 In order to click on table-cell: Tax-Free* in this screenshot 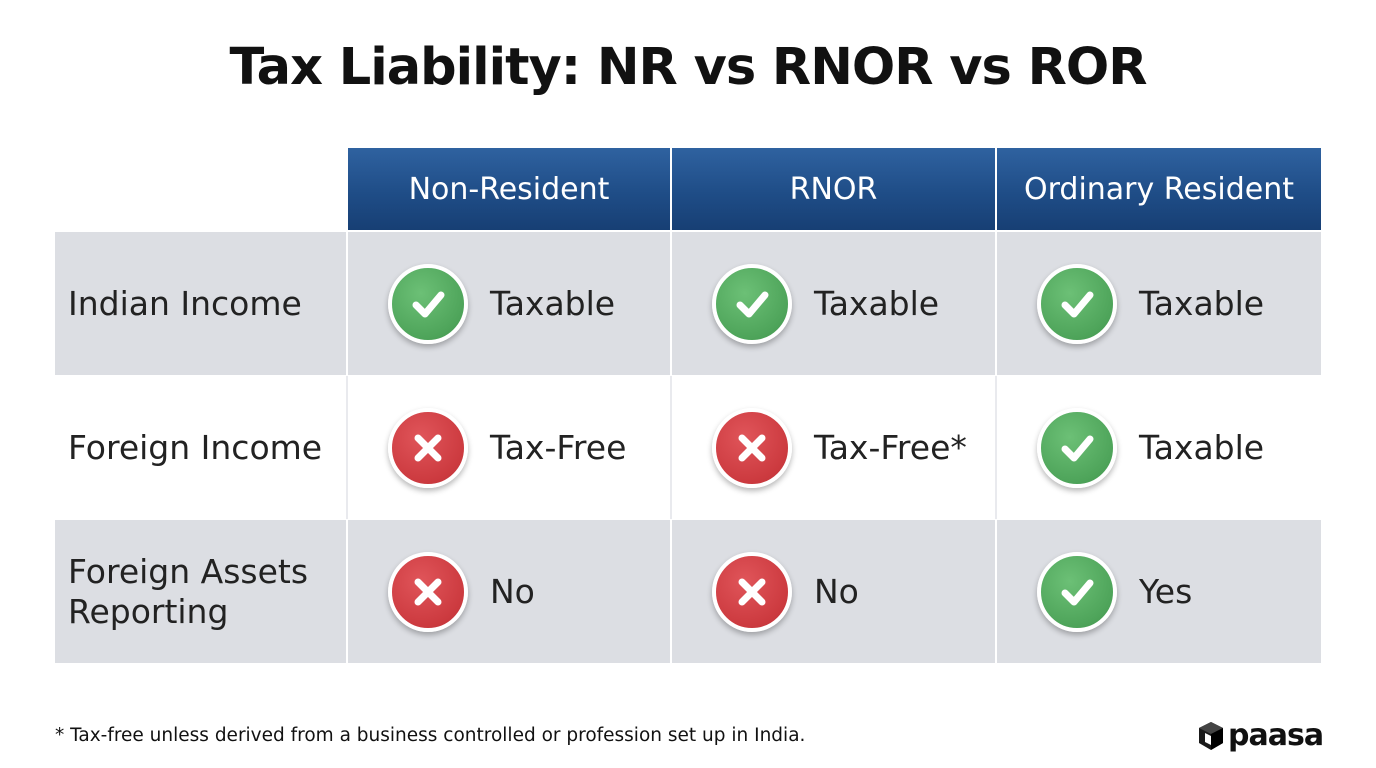, I will do `click(833, 447)`.